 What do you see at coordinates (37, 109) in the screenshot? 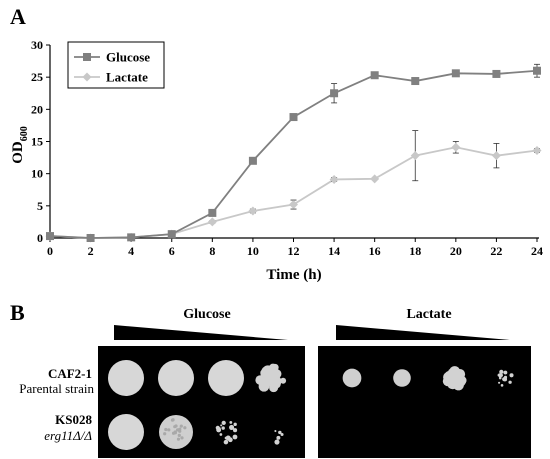
I see `y-tick-label: 20` at bounding box center [37, 109].